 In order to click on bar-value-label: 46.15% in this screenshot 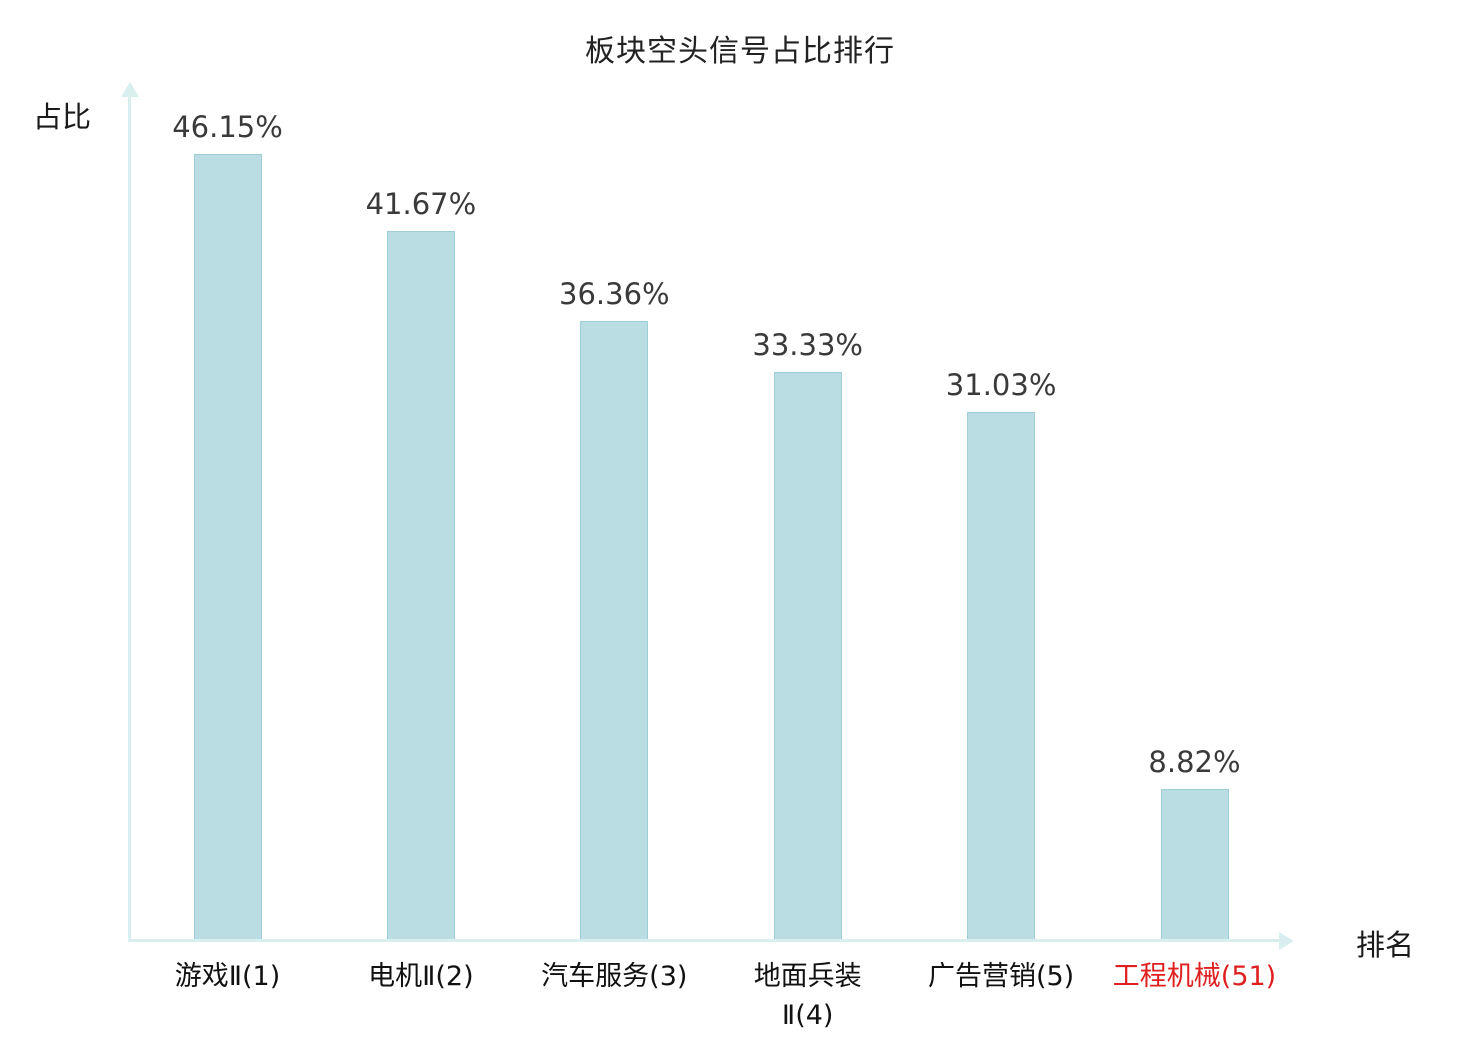, I will do `click(227, 127)`.